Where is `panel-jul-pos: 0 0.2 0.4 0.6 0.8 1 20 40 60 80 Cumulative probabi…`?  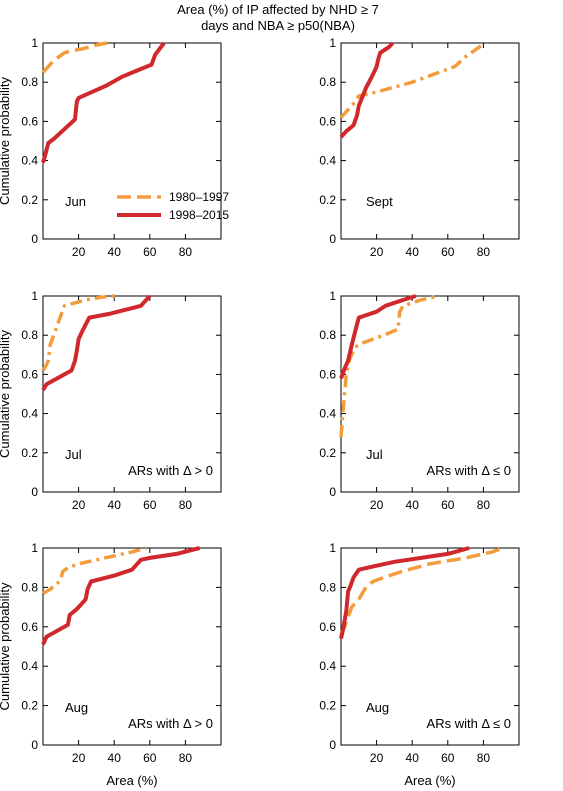 panel-jul-pos: 0 0.2 0.4 0.6 0.8 1 20 40 60 80 Cumulative probabi… is located at coordinates (111, 400).